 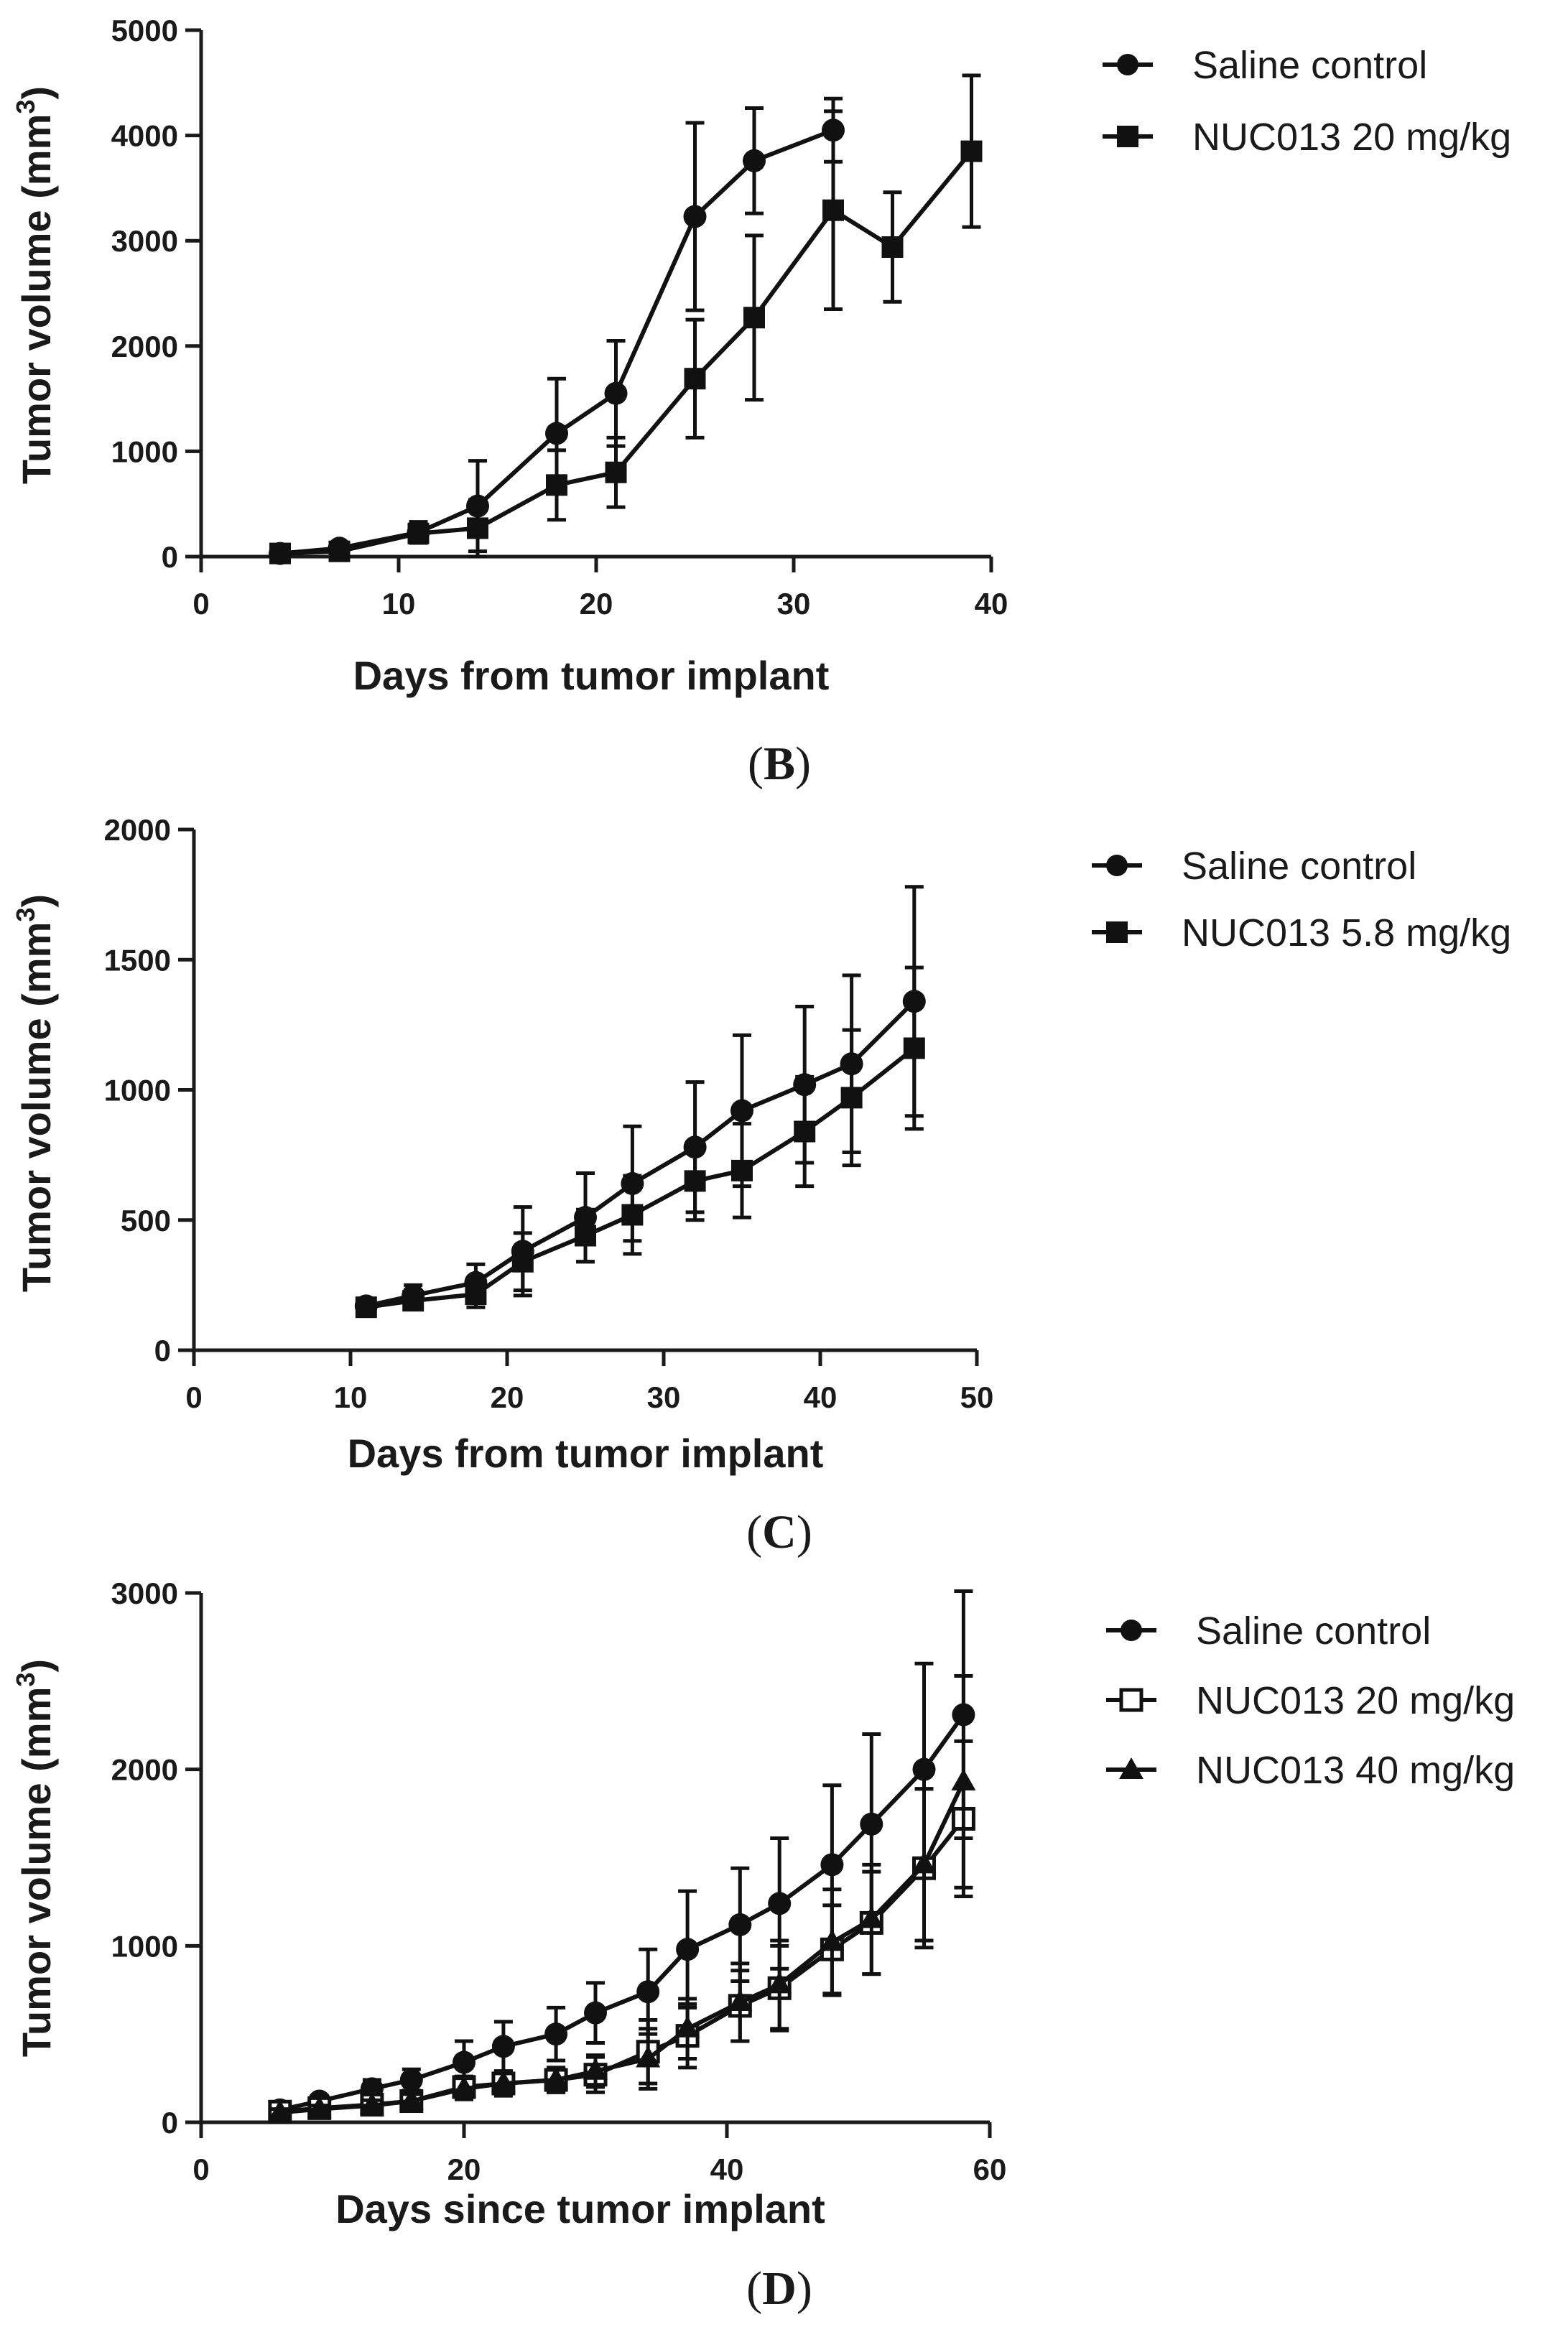 I want to click on panel-b-y-tick-label: 4000, so click(x=145, y=136).